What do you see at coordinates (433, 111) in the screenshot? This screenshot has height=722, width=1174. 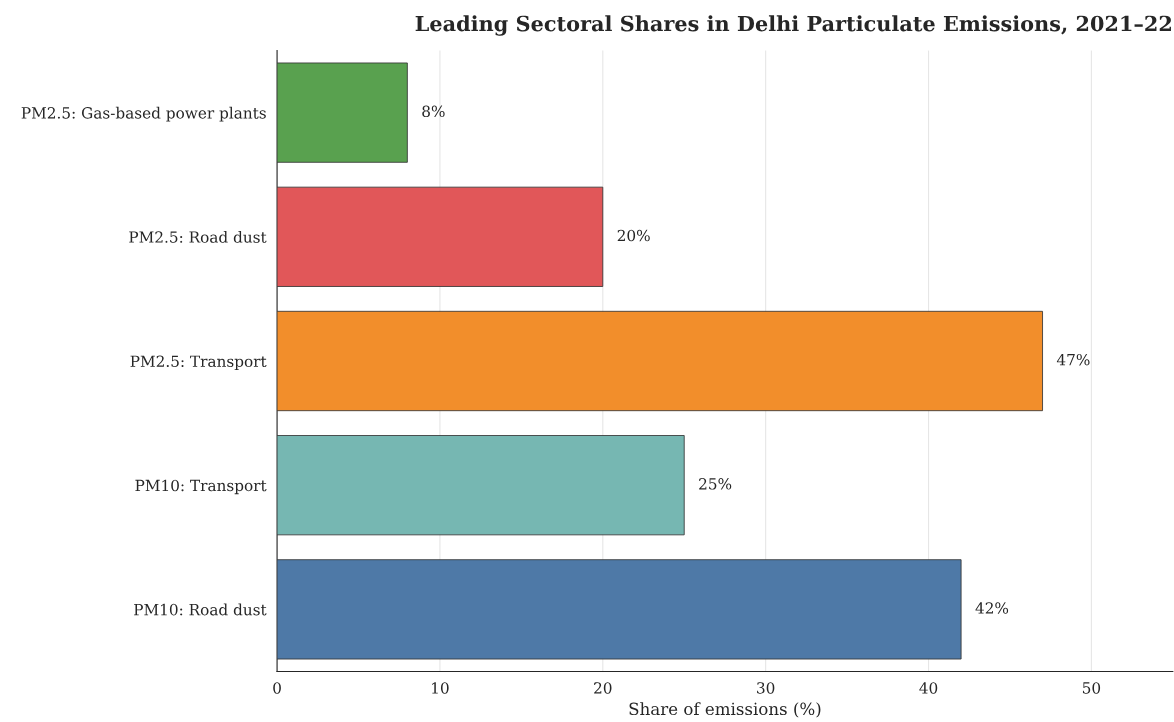 I see `data-label: 8%` at bounding box center [433, 111].